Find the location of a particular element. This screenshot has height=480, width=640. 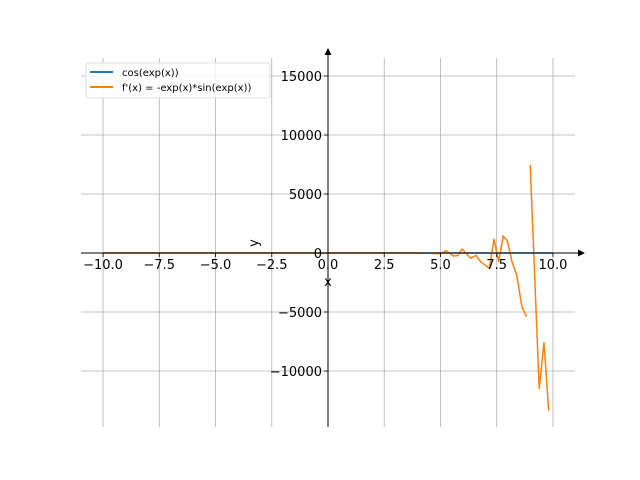

series-line-derivative is located at coordinates (539, 287).